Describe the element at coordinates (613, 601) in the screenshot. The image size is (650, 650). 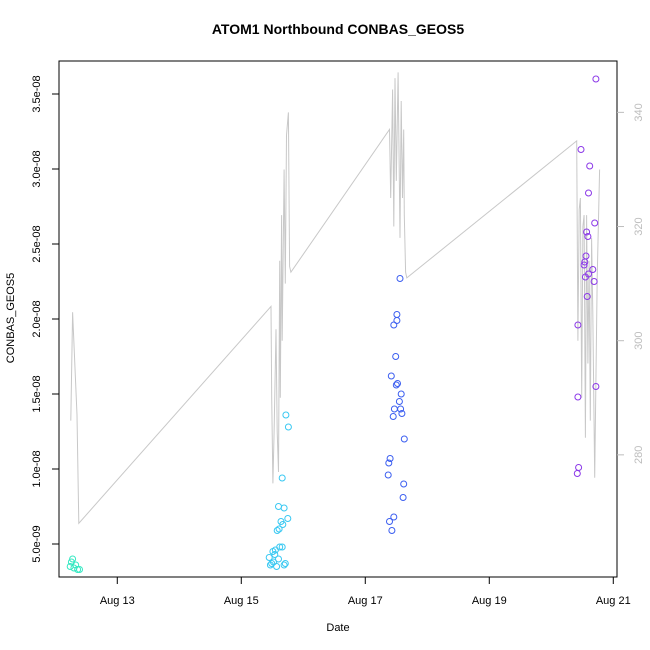
I see `x-tick-label: Aug 21` at that location.